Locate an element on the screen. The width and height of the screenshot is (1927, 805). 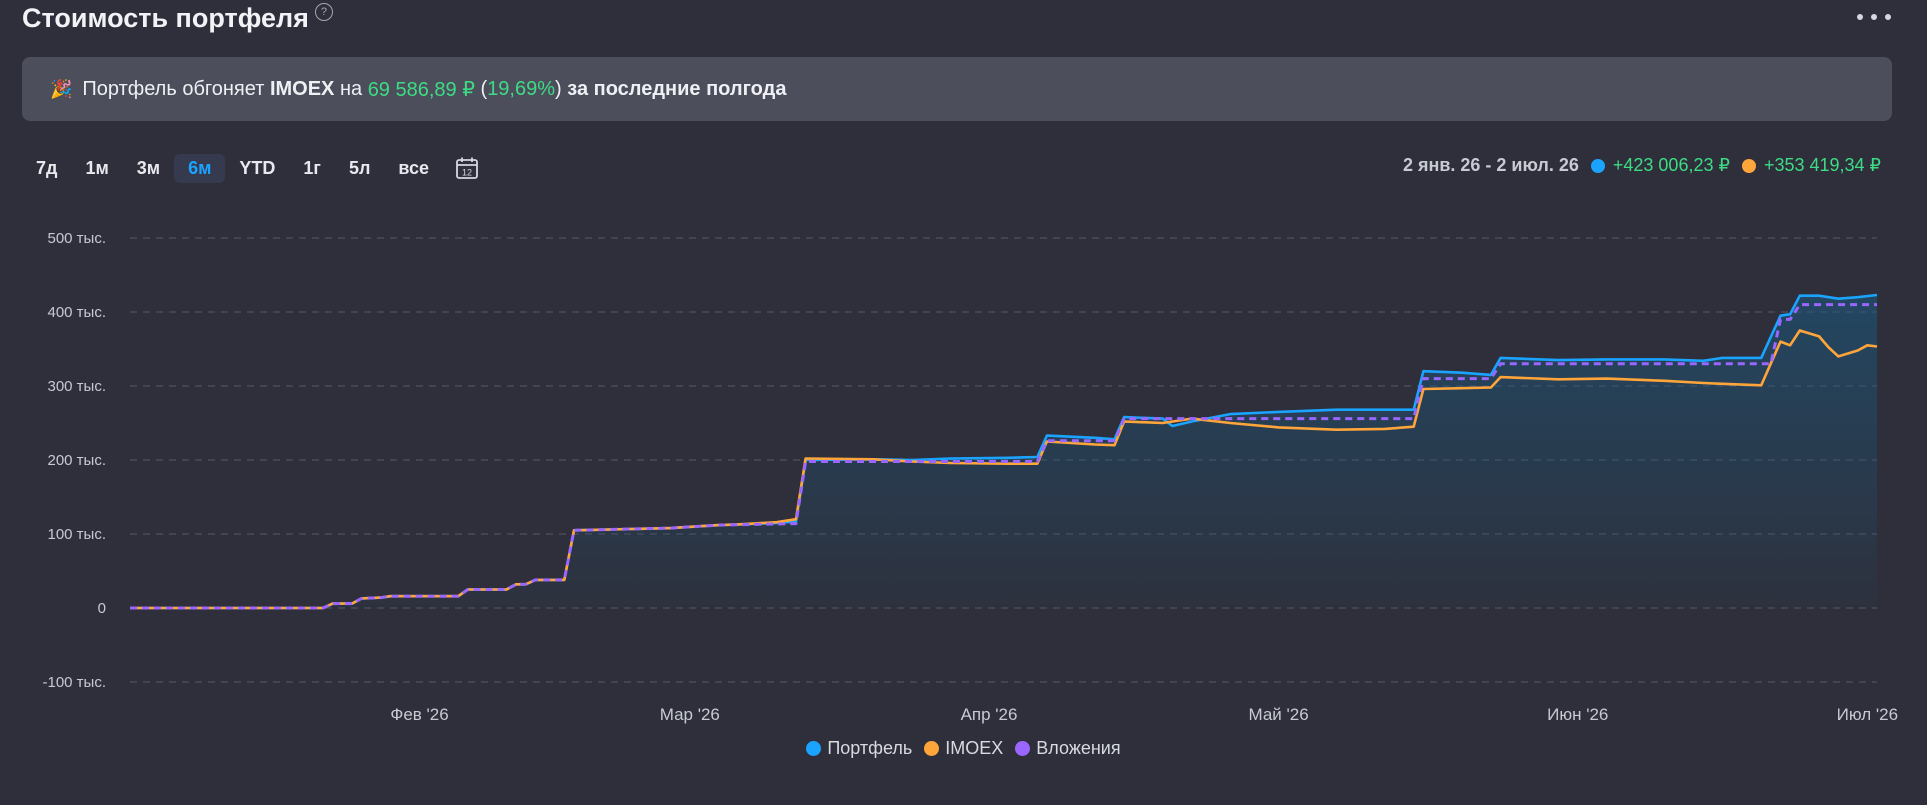
legend-invested: Вложения is located at coordinates (1068, 748).